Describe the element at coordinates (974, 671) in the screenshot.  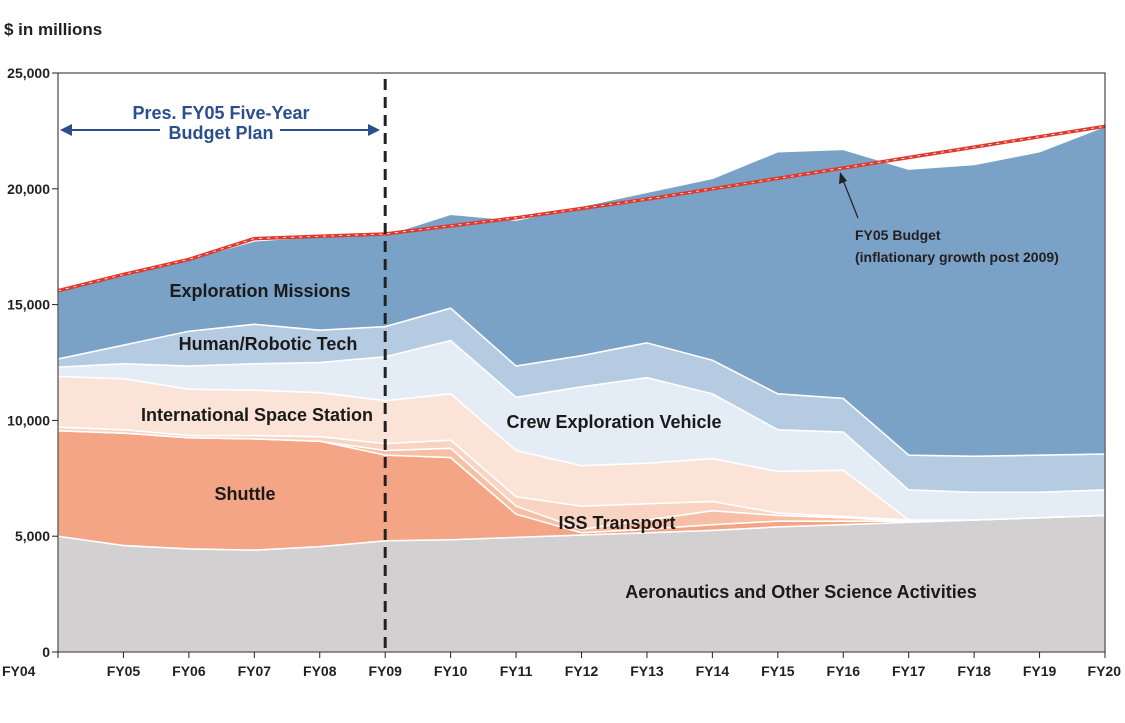
I see `x-tick-label: FY18` at that location.